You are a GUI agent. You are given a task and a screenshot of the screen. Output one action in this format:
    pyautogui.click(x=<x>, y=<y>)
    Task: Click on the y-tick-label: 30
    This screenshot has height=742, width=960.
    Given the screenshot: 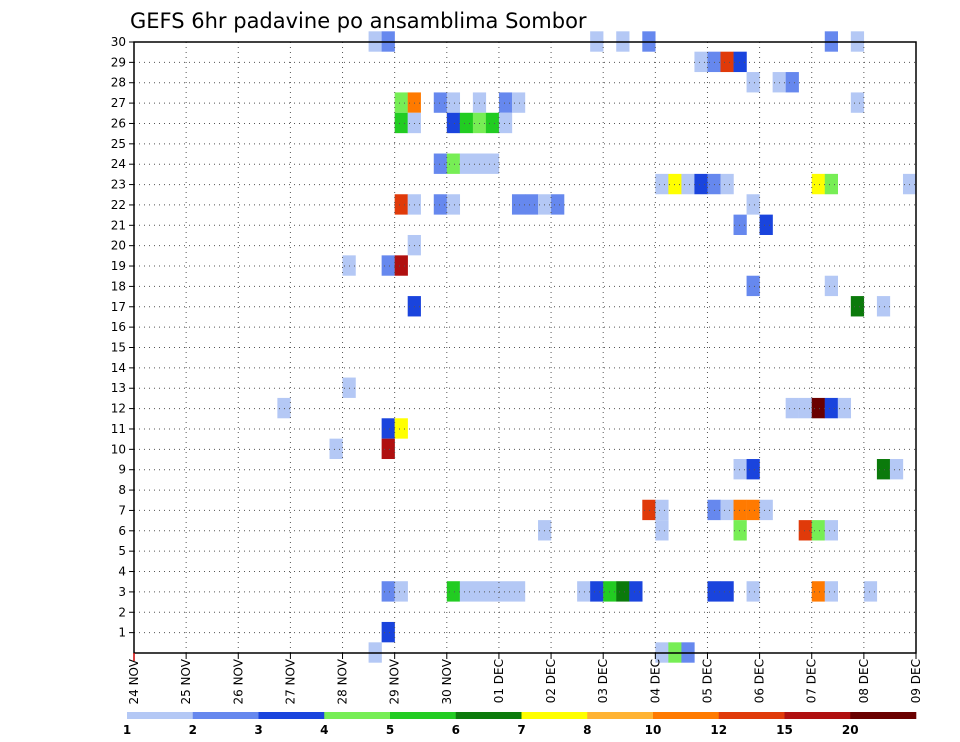 What is the action you would take?
    pyautogui.click(x=118, y=42)
    